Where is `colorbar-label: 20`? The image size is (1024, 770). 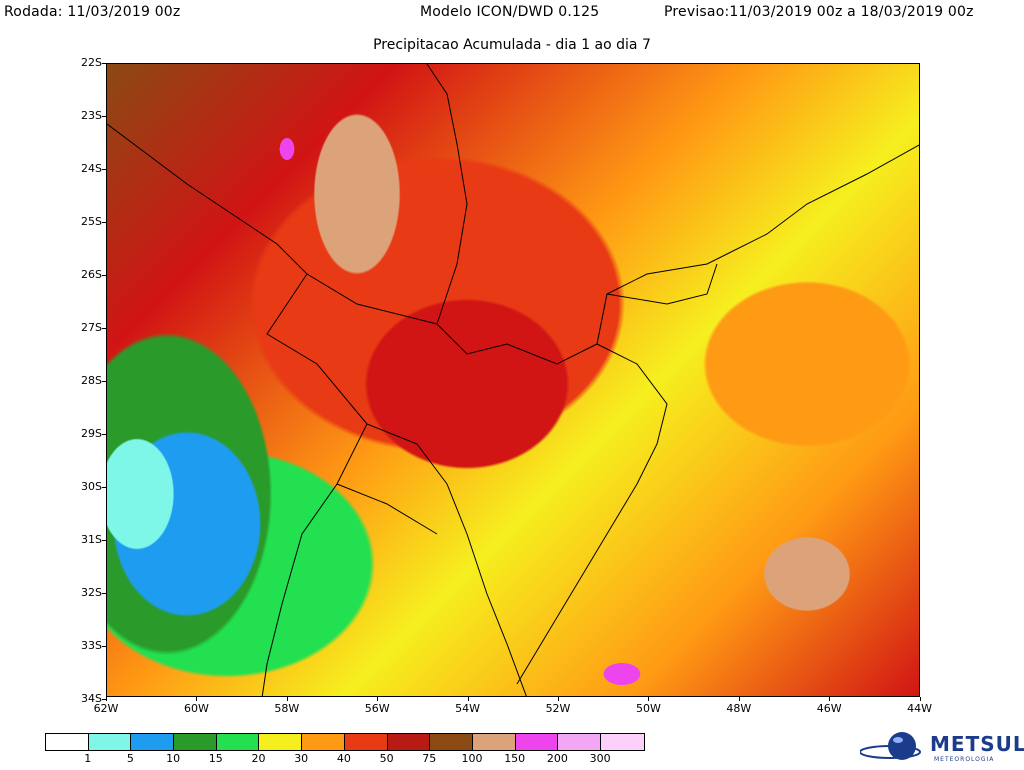 colorbar-label: 20 is located at coordinates (258, 758).